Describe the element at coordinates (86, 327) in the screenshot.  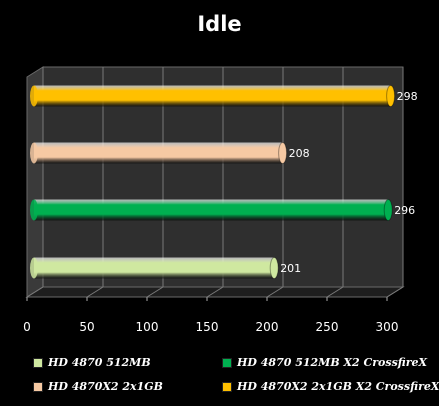
I see `x-tick-label: 50` at that location.